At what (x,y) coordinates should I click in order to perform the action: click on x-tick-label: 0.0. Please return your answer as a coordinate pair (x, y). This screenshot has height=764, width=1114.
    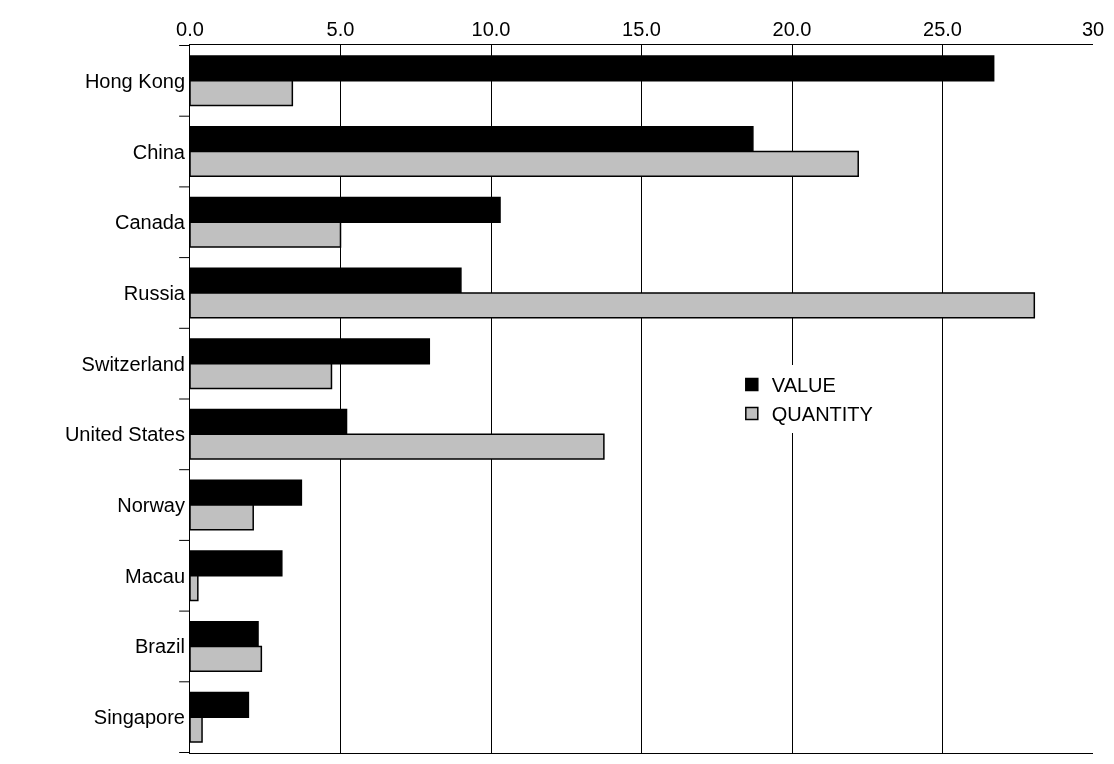
    Looking at the image, I should click on (190, 29).